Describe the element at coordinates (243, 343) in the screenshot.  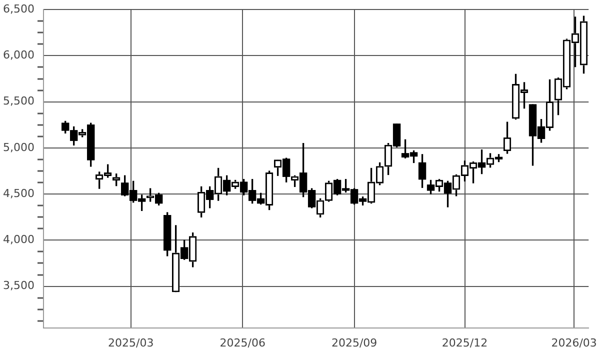
I see `x-tick-label: 2025/06` at that location.